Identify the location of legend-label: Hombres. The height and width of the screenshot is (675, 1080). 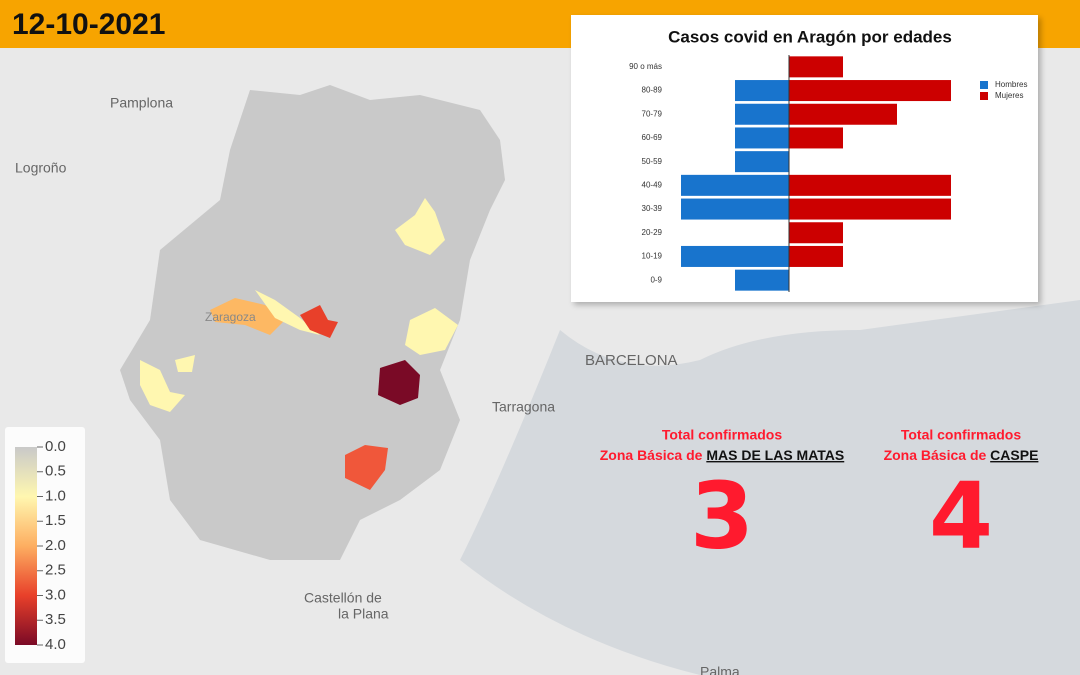
(1011, 84).